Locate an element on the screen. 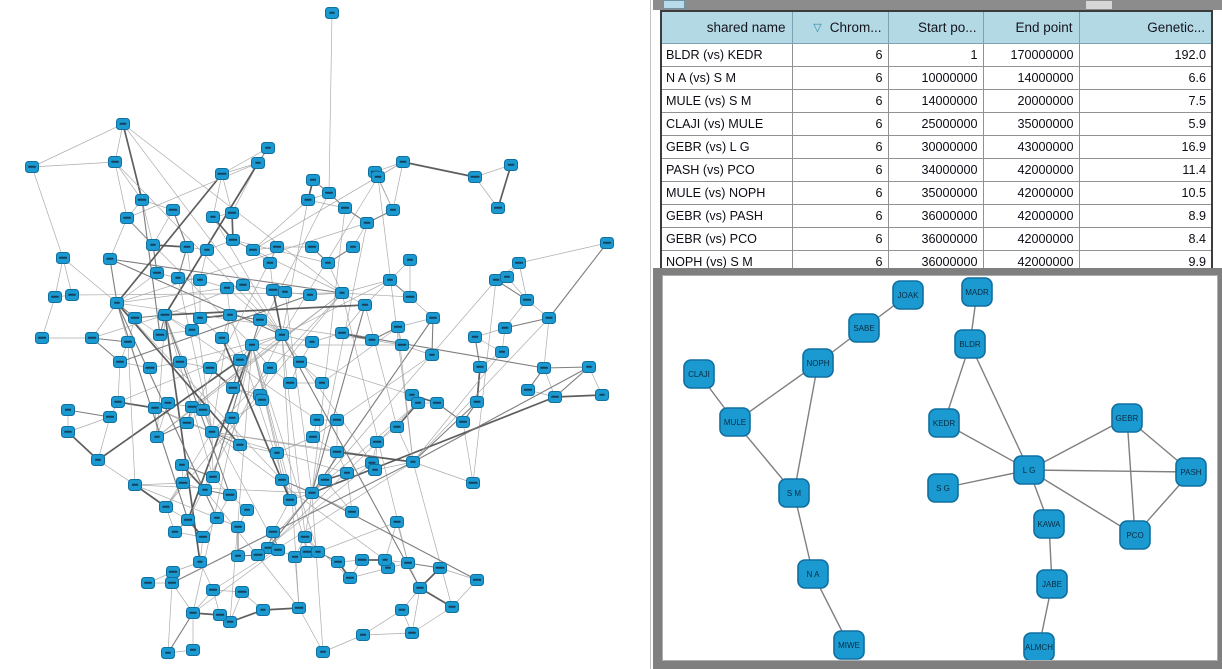  column-header-0: shared name is located at coordinates (726, 27).